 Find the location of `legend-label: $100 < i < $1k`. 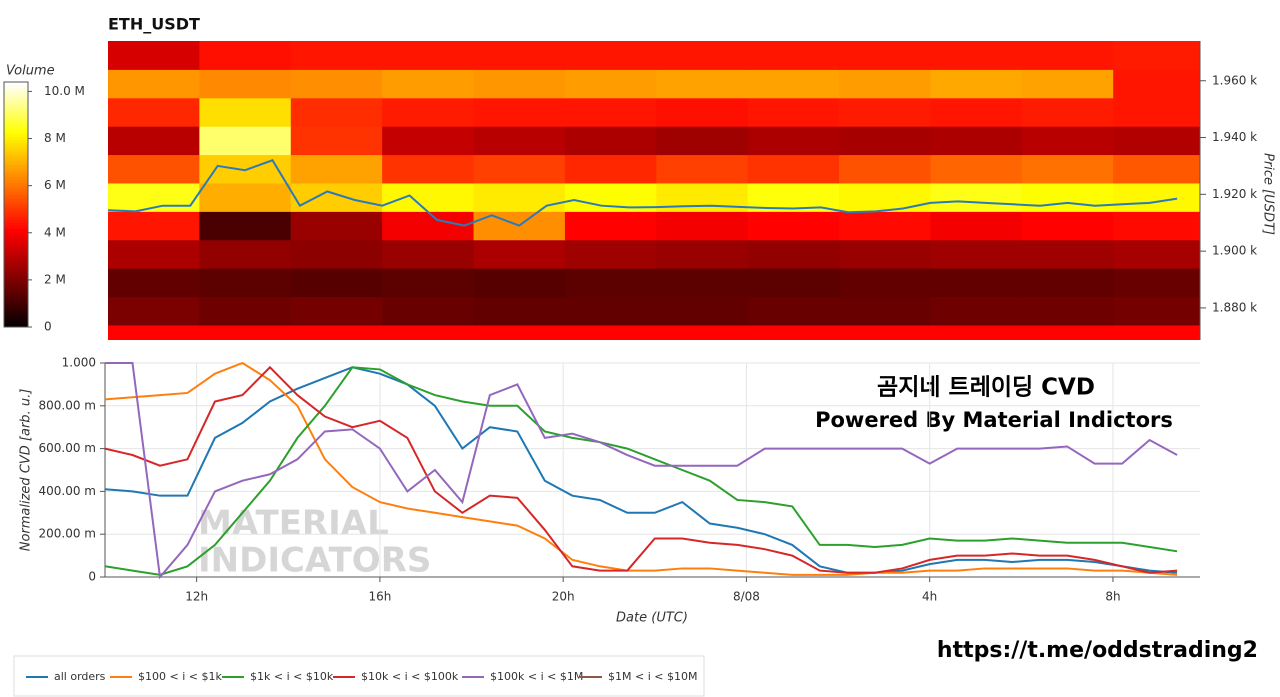

legend-label: $100 < i < $1k is located at coordinates (180, 676).